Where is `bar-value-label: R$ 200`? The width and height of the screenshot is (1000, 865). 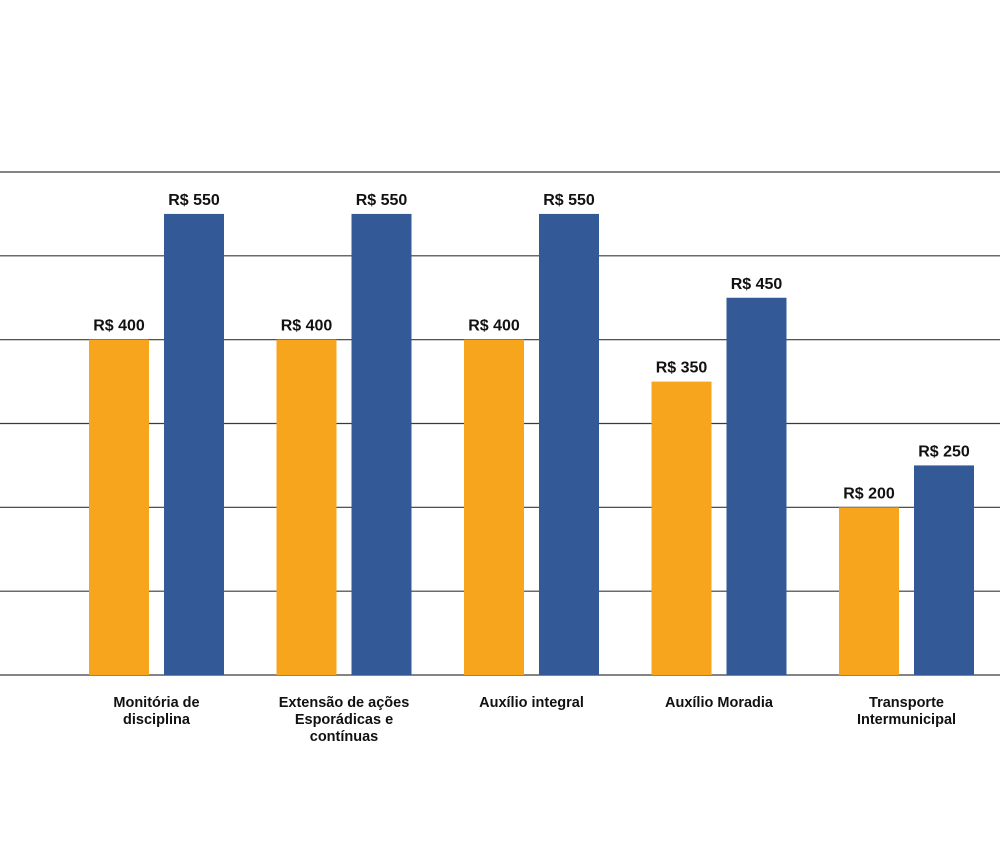 bar-value-label: R$ 200 is located at coordinates (869, 493).